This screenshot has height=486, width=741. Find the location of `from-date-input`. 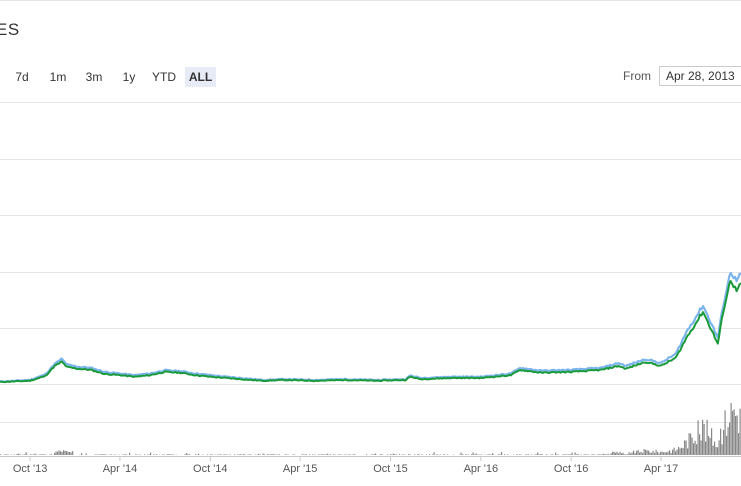

from-date-input is located at coordinates (700, 76).